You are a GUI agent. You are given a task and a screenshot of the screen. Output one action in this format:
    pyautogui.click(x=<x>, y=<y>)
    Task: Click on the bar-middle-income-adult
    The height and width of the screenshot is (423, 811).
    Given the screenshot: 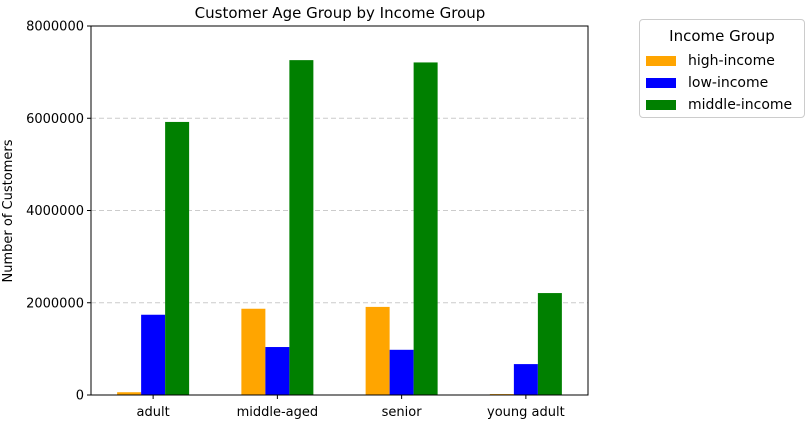 What is the action you would take?
    pyautogui.click(x=177, y=258)
    